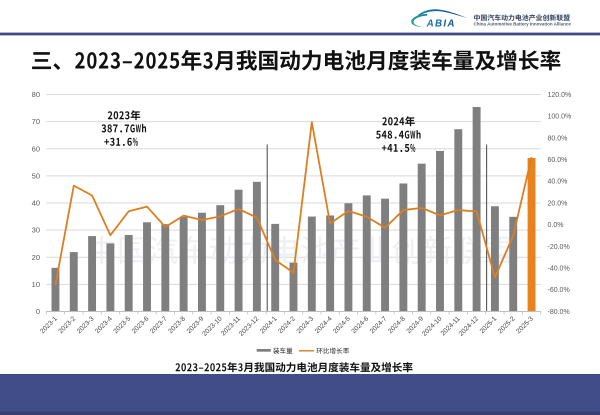 The height and width of the screenshot is (415, 600). What do you see at coordinates (559, 290) in the screenshot?
I see `svg-text: -60.0%` at bounding box center [559, 290].